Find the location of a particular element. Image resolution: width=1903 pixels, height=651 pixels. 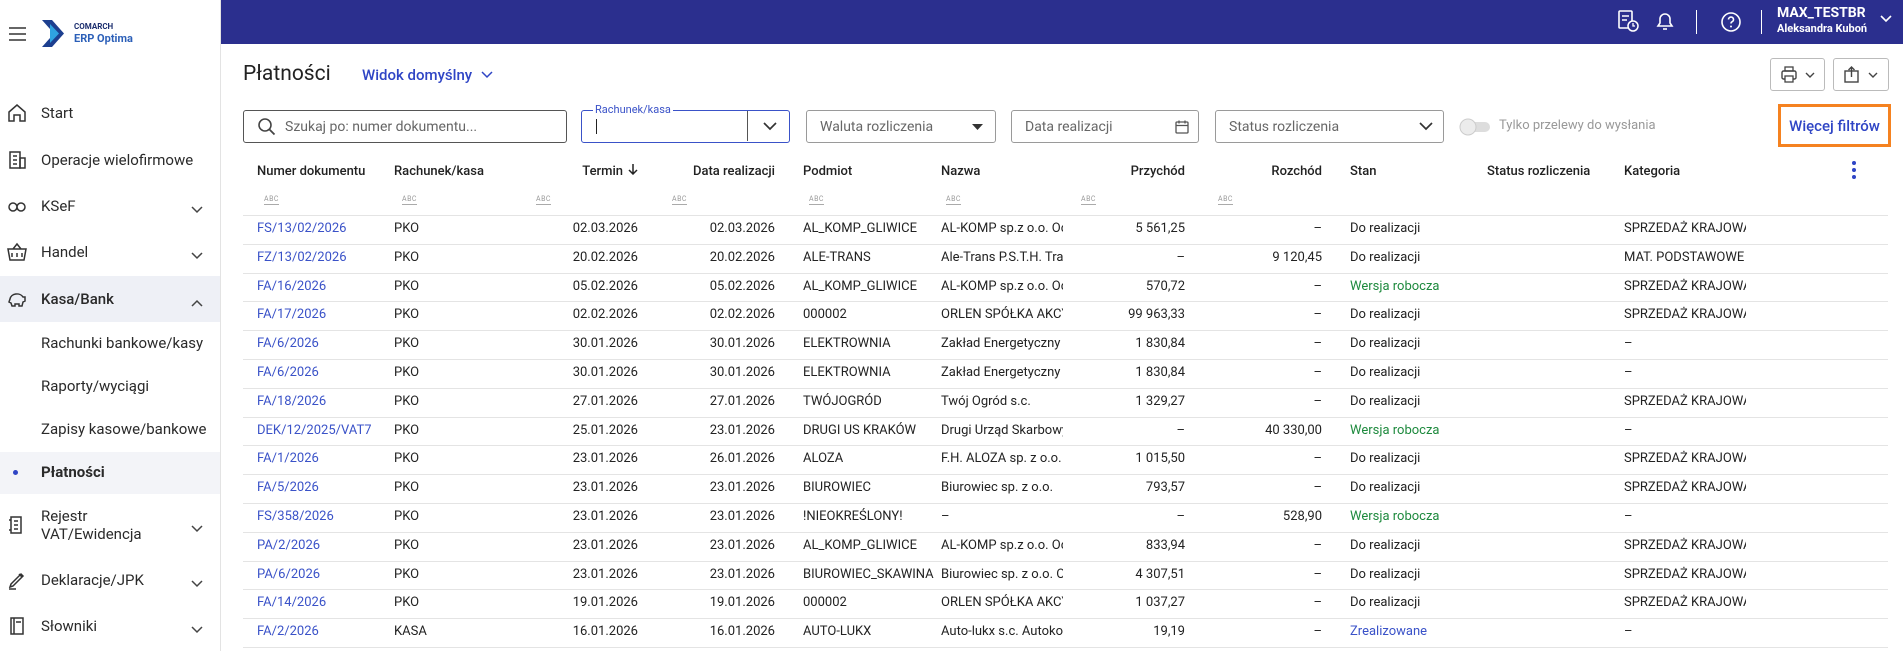

column-header: Stan is located at coordinates (1415, 171).